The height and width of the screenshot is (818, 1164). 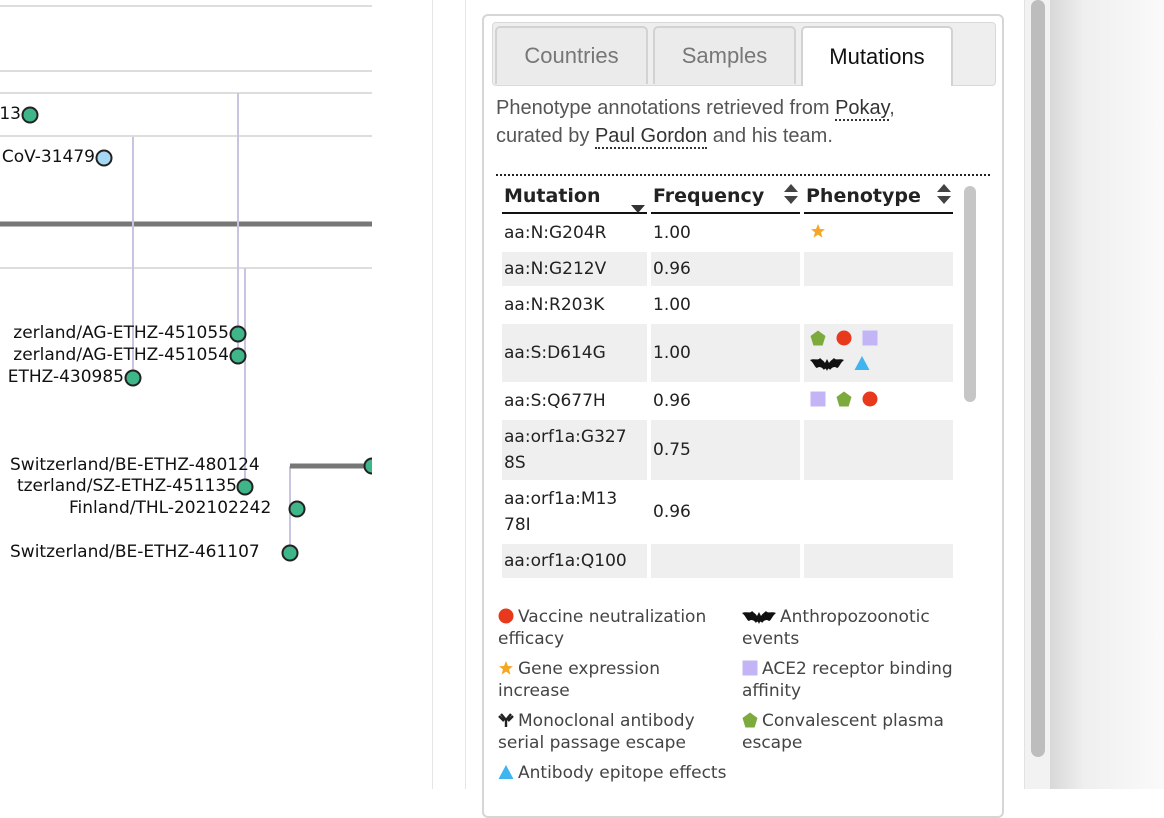 What do you see at coordinates (970, 294) in the screenshot?
I see `table-scrollbar-thumb` at bounding box center [970, 294].